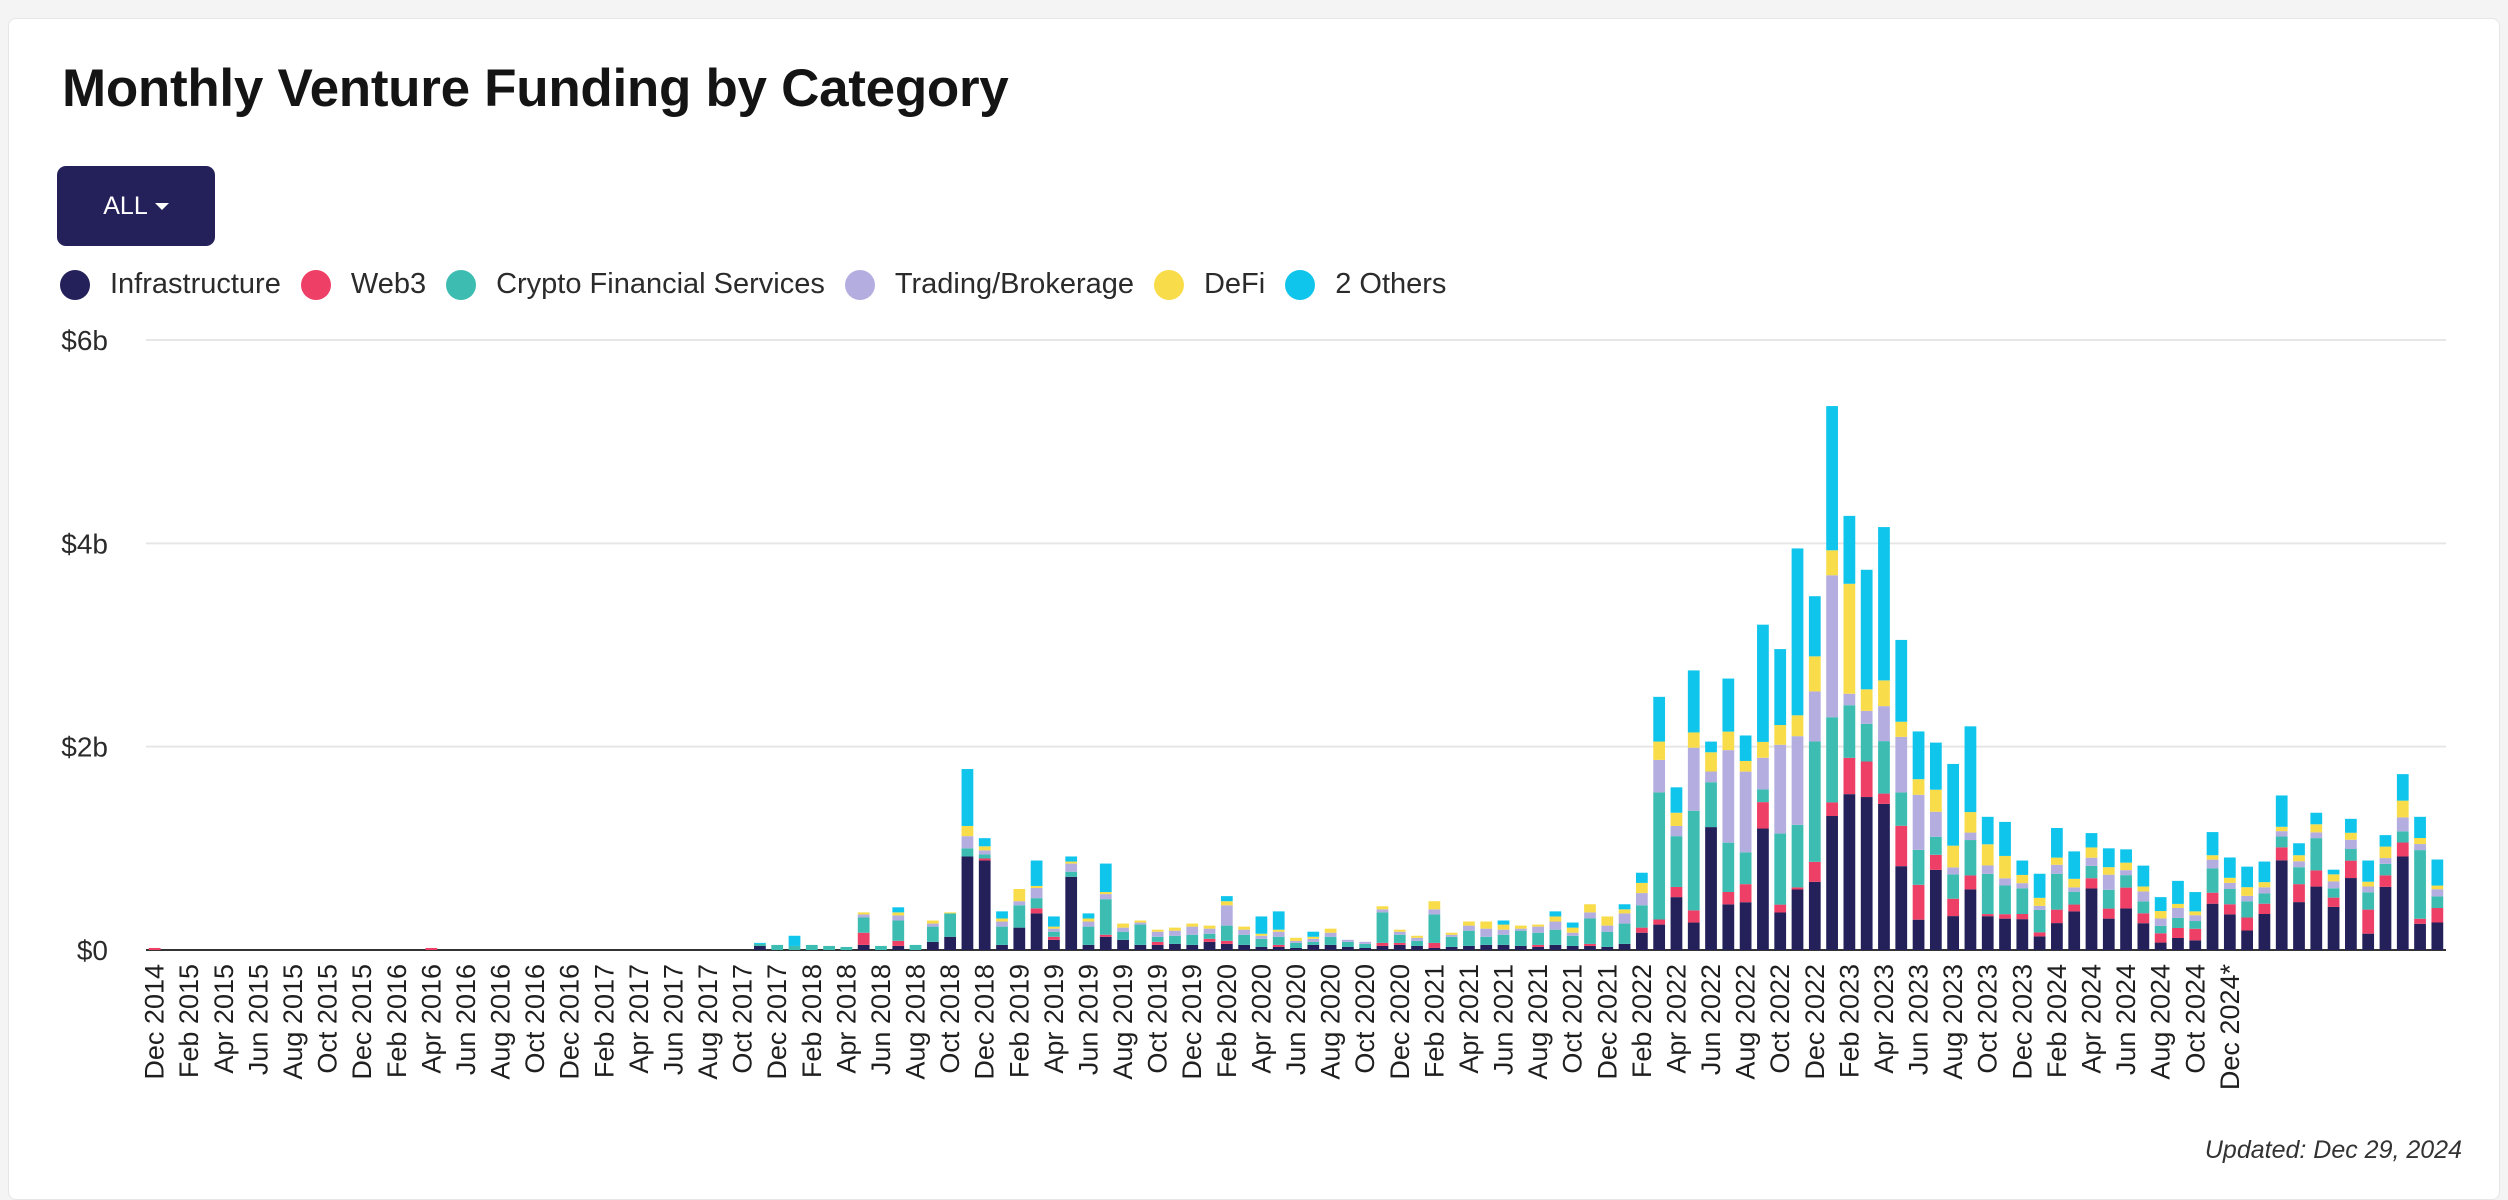  Describe the element at coordinates (1365, 284) in the screenshot. I see `legend-item-others: 2 Others` at that location.